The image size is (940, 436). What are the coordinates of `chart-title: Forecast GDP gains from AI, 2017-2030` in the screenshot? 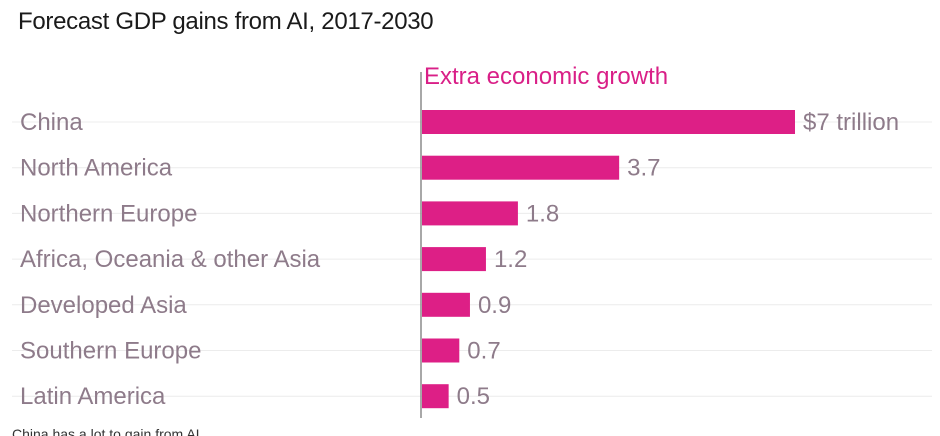 It's located at (226, 21).